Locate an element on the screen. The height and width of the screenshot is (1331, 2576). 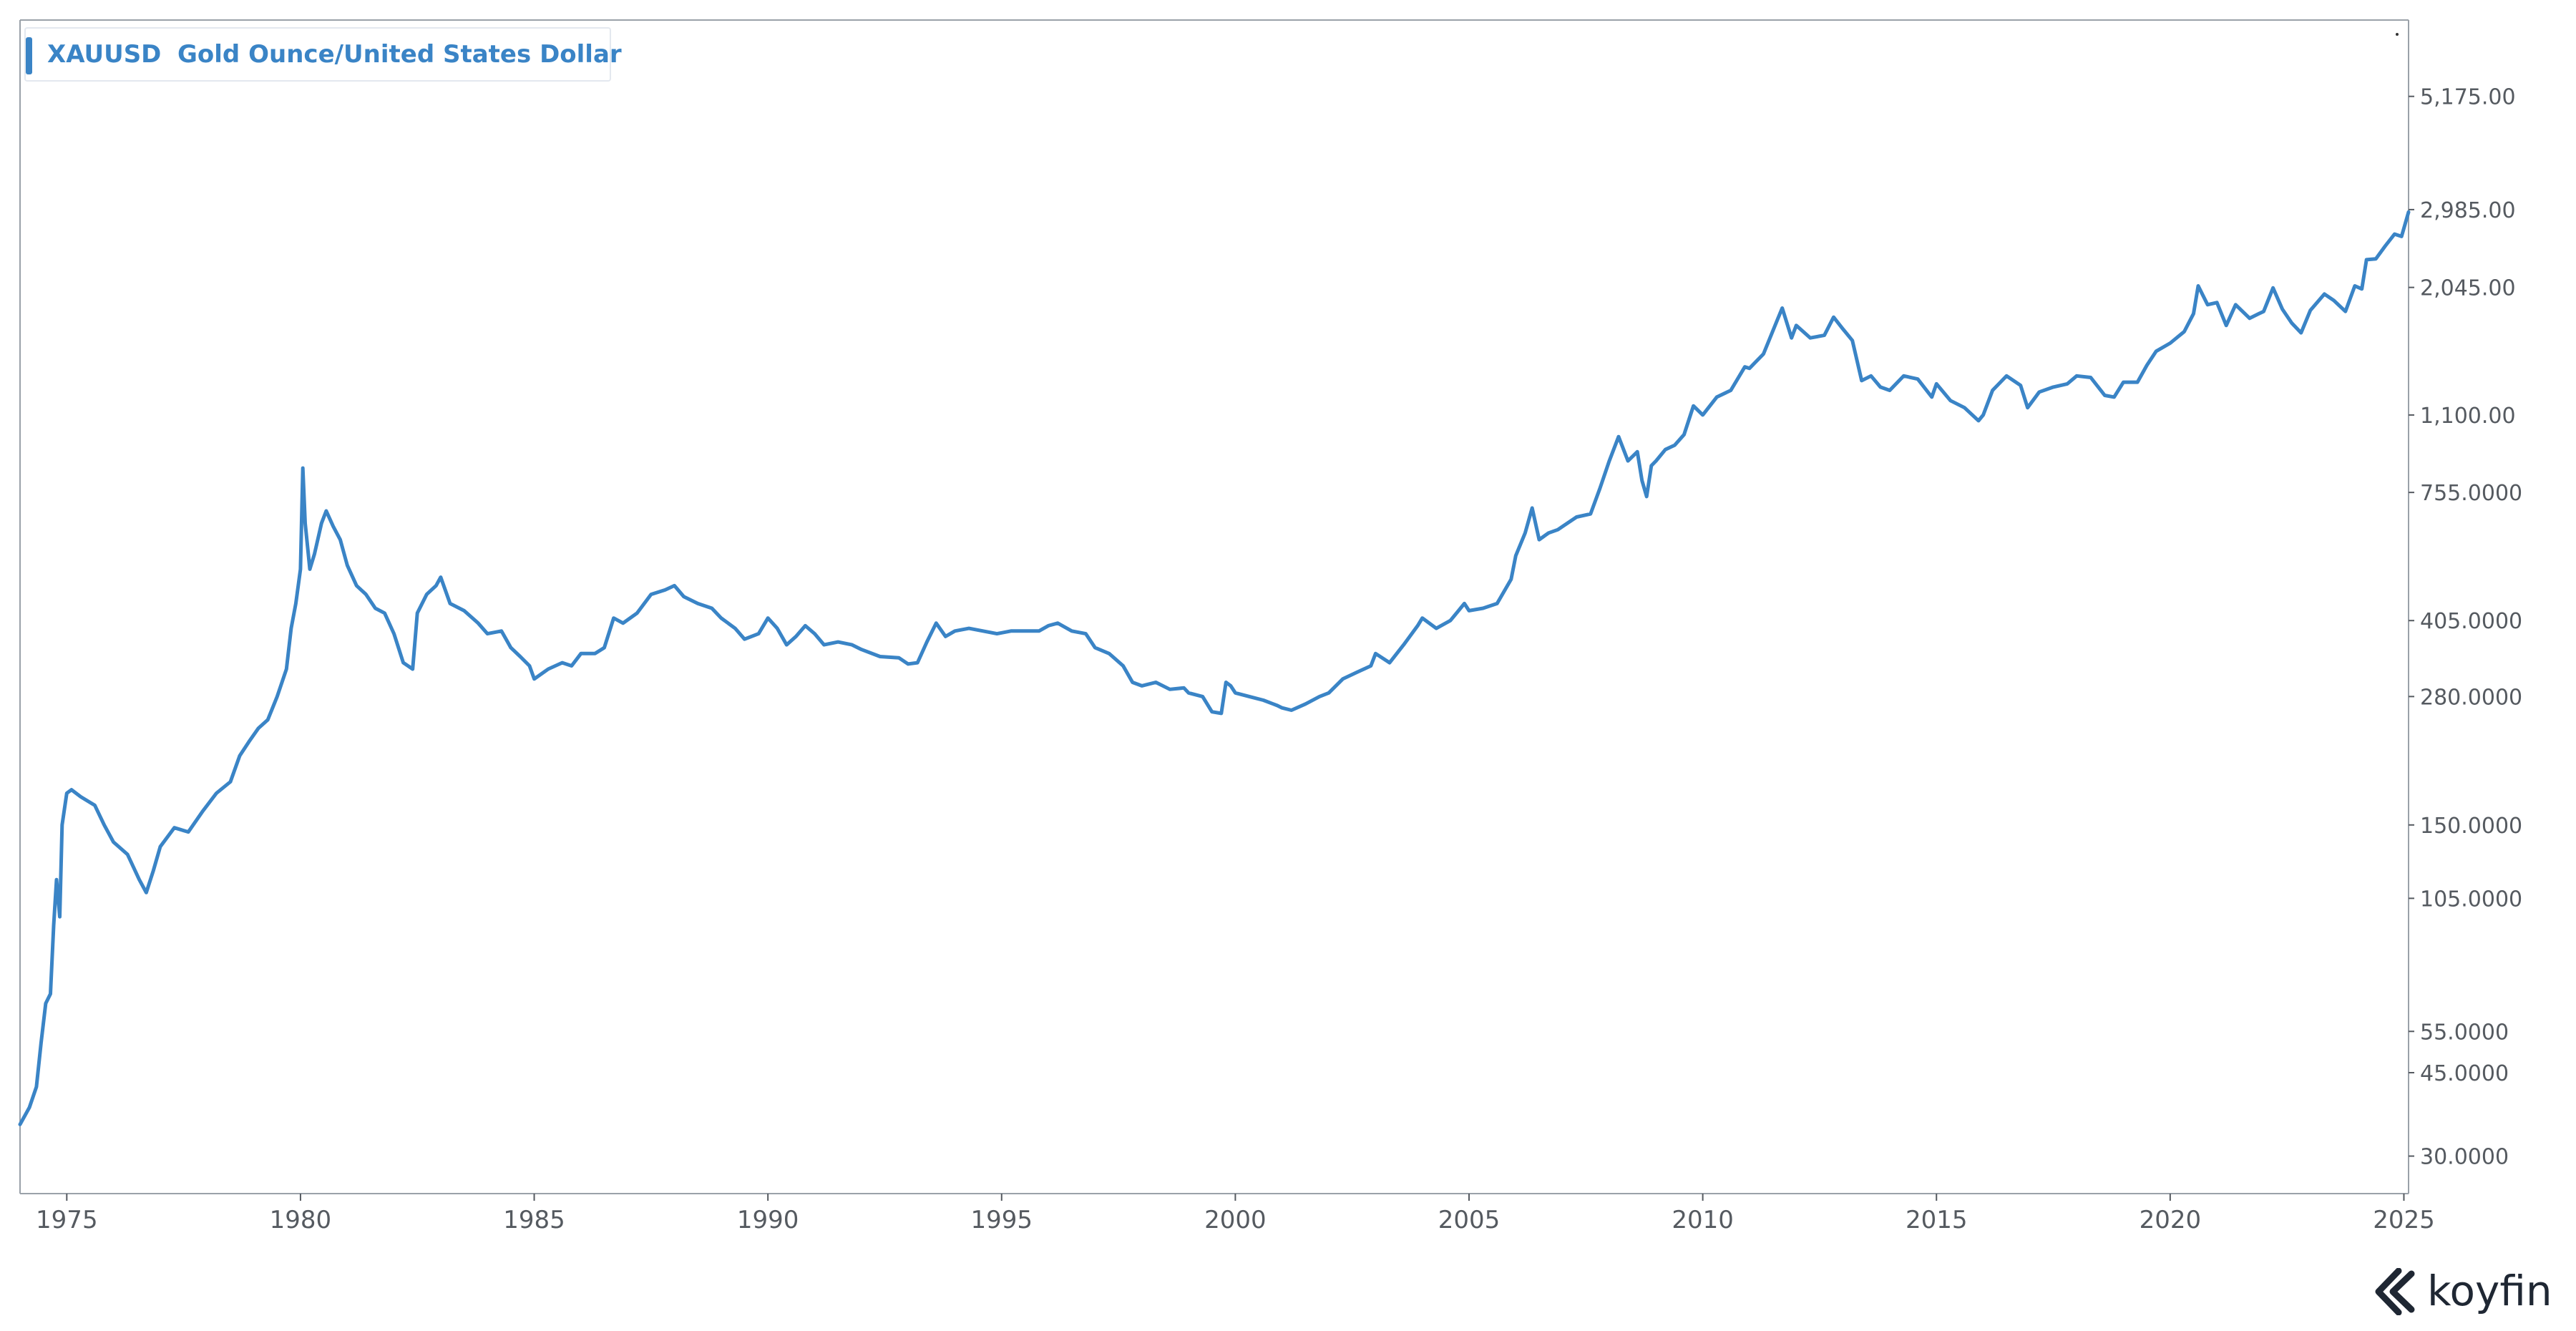
y-tick-label: 150.0000 is located at coordinates (2471, 826).